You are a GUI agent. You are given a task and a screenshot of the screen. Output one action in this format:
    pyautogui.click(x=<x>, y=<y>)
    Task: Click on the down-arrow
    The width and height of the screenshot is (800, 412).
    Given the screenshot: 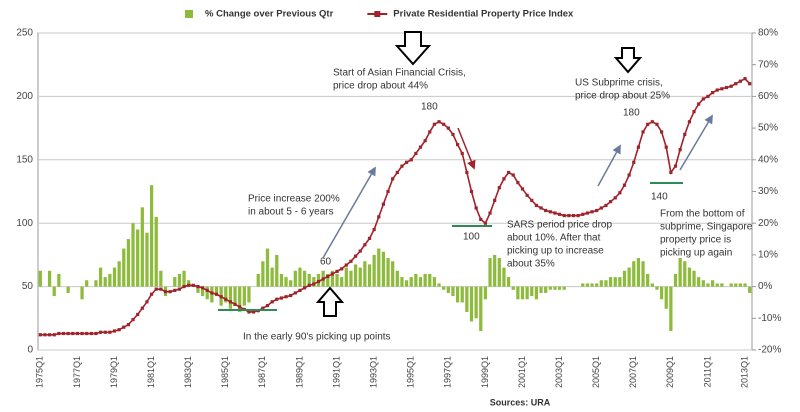 What is the action you would take?
    pyautogui.click(x=413, y=48)
    